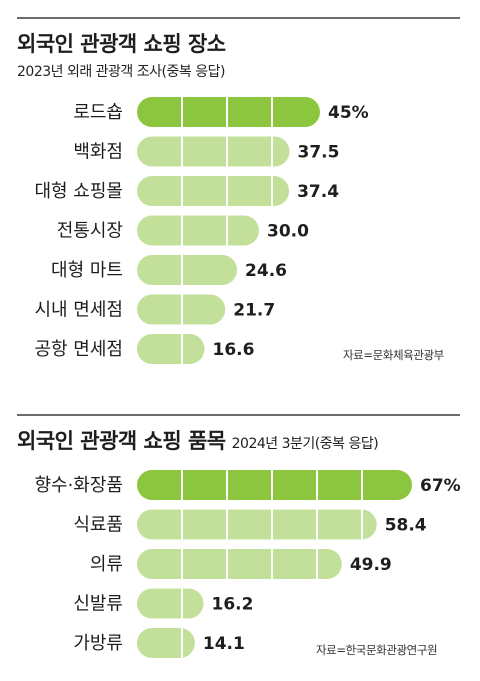  Describe the element at coordinates (305, 444) in the screenshot. I see `chart2-subtitle: 2024년 3분기(중복 응답)` at that location.